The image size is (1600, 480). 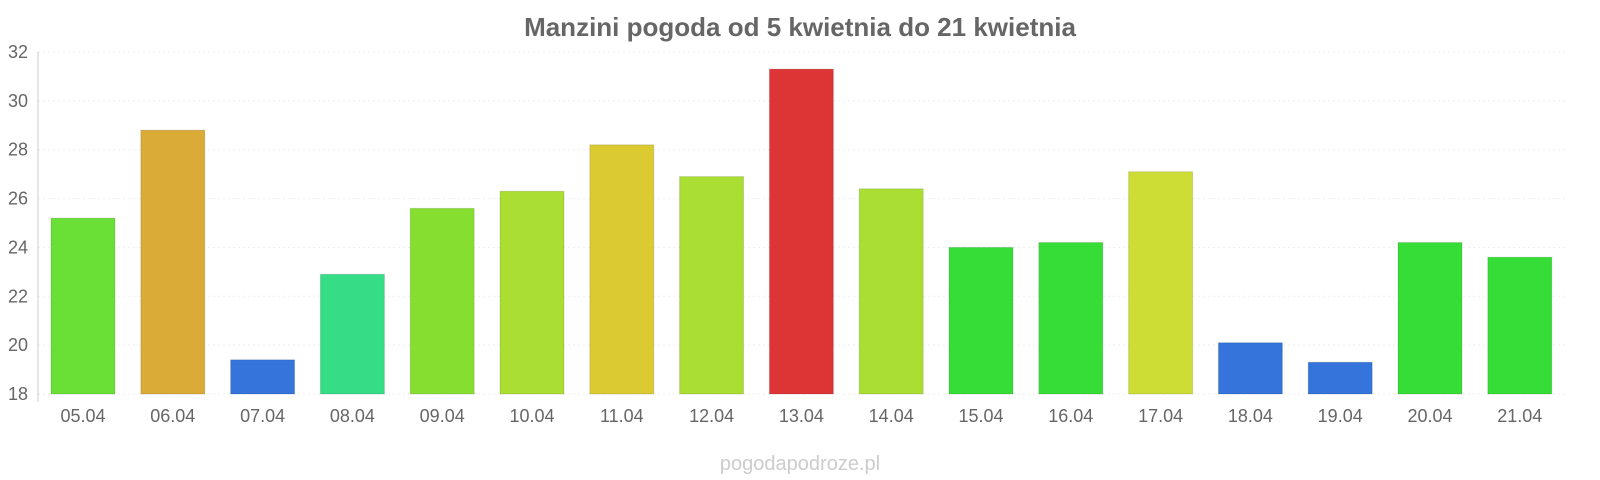 I want to click on y-axis-ticks: 18 20 22 24 26 28 30 32, so click(x=18, y=223).